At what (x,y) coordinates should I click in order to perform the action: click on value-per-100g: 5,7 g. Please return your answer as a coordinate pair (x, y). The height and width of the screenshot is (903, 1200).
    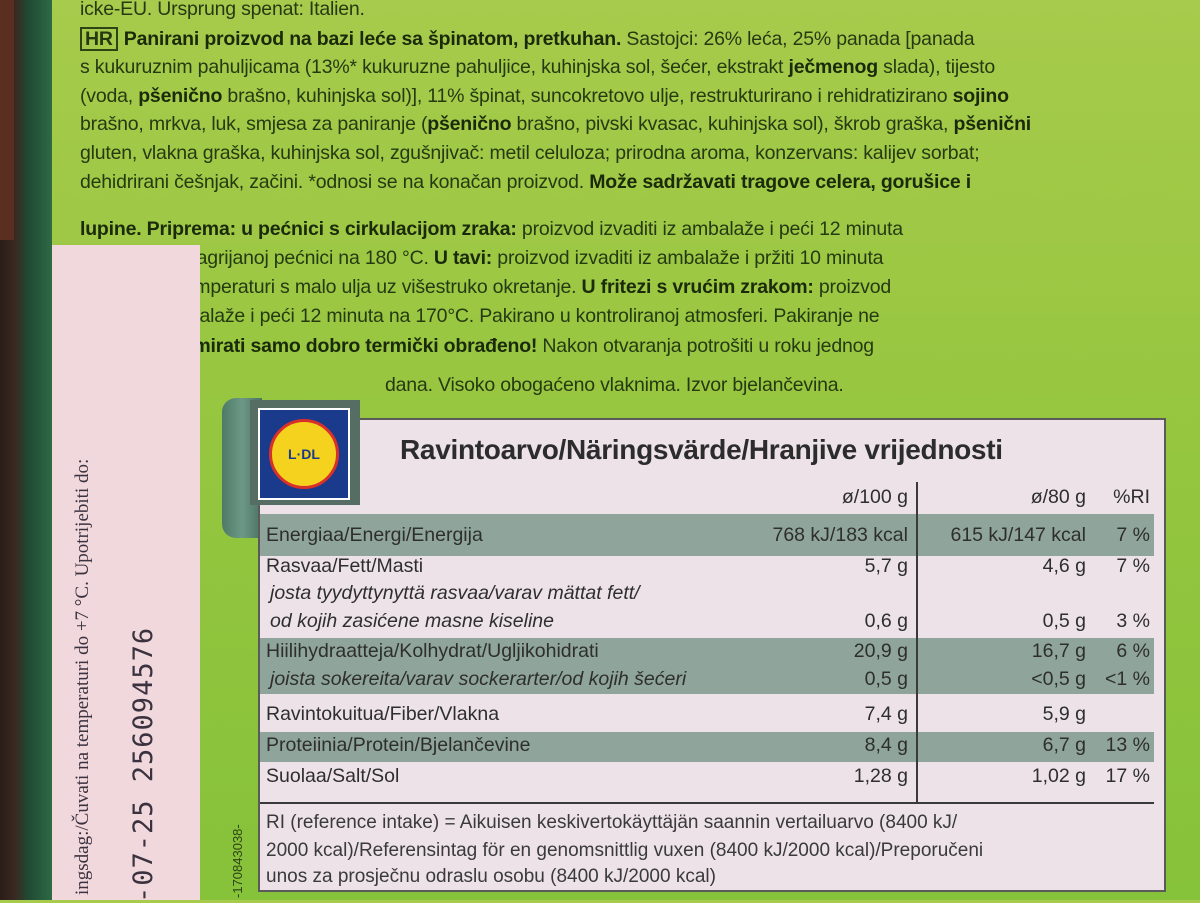
    Looking at the image, I should click on (886, 566).